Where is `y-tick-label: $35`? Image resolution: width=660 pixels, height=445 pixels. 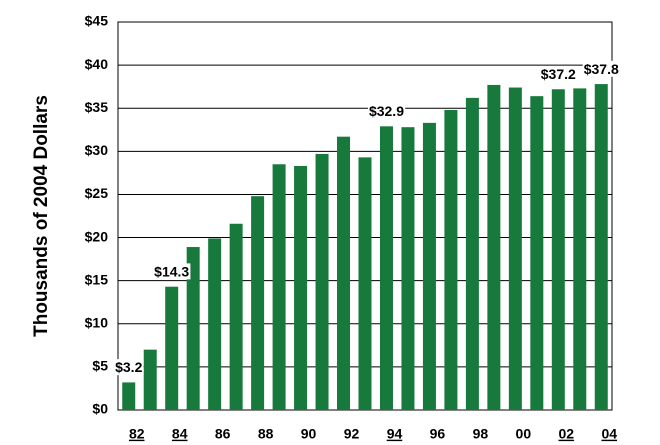 y-tick-label: $35 is located at coordinates (97, 107).